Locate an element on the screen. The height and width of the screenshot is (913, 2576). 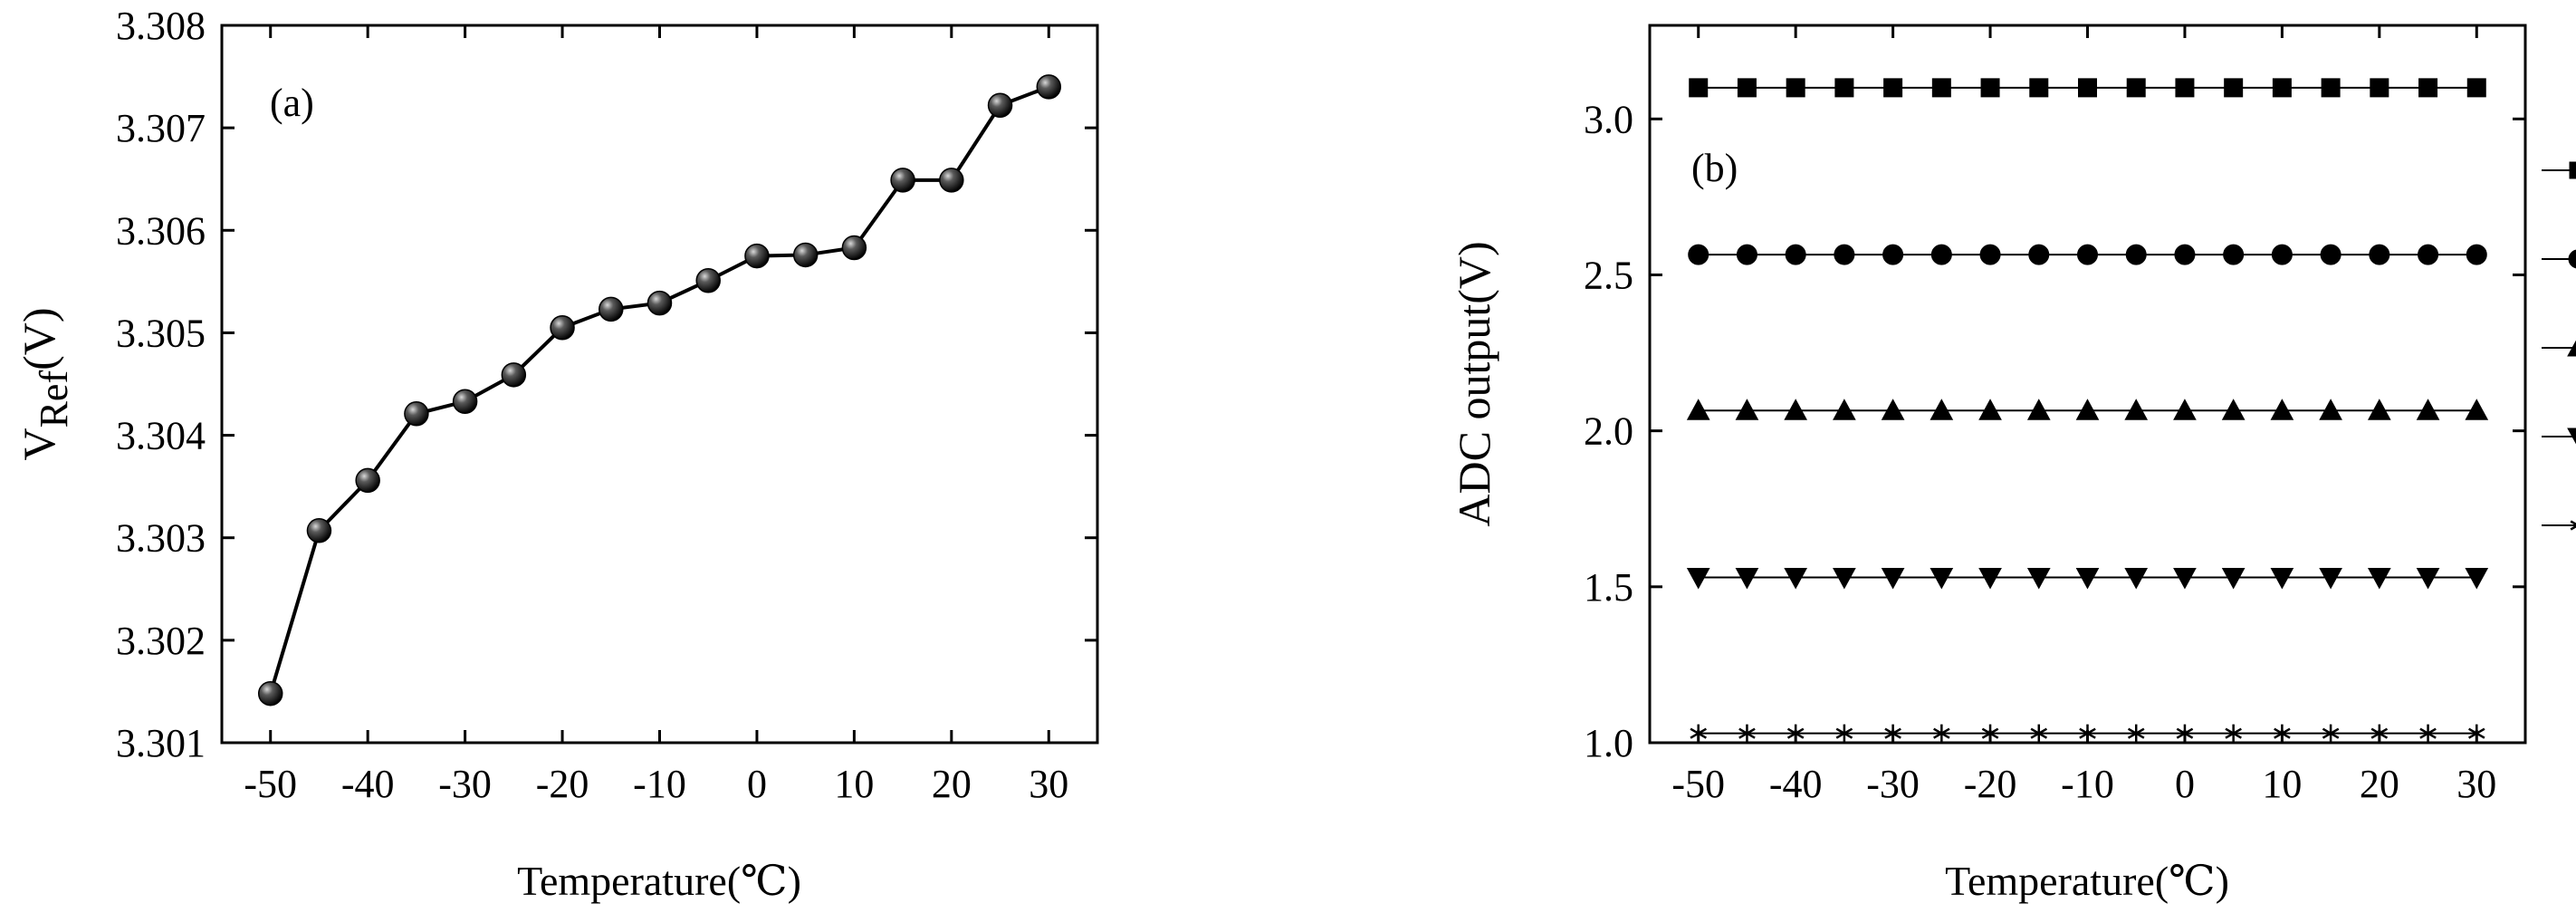
panel-a-y-axis-unit: (V) is located at coordinates (39, 338).